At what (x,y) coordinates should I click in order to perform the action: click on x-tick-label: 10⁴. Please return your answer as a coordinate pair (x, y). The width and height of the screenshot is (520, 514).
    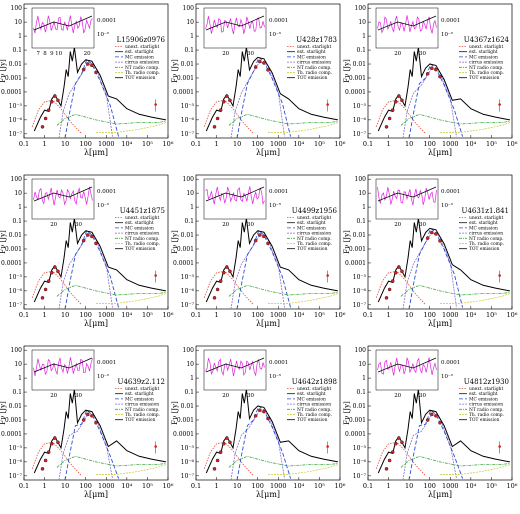
    Looking at the image, I should click on (298, 486).